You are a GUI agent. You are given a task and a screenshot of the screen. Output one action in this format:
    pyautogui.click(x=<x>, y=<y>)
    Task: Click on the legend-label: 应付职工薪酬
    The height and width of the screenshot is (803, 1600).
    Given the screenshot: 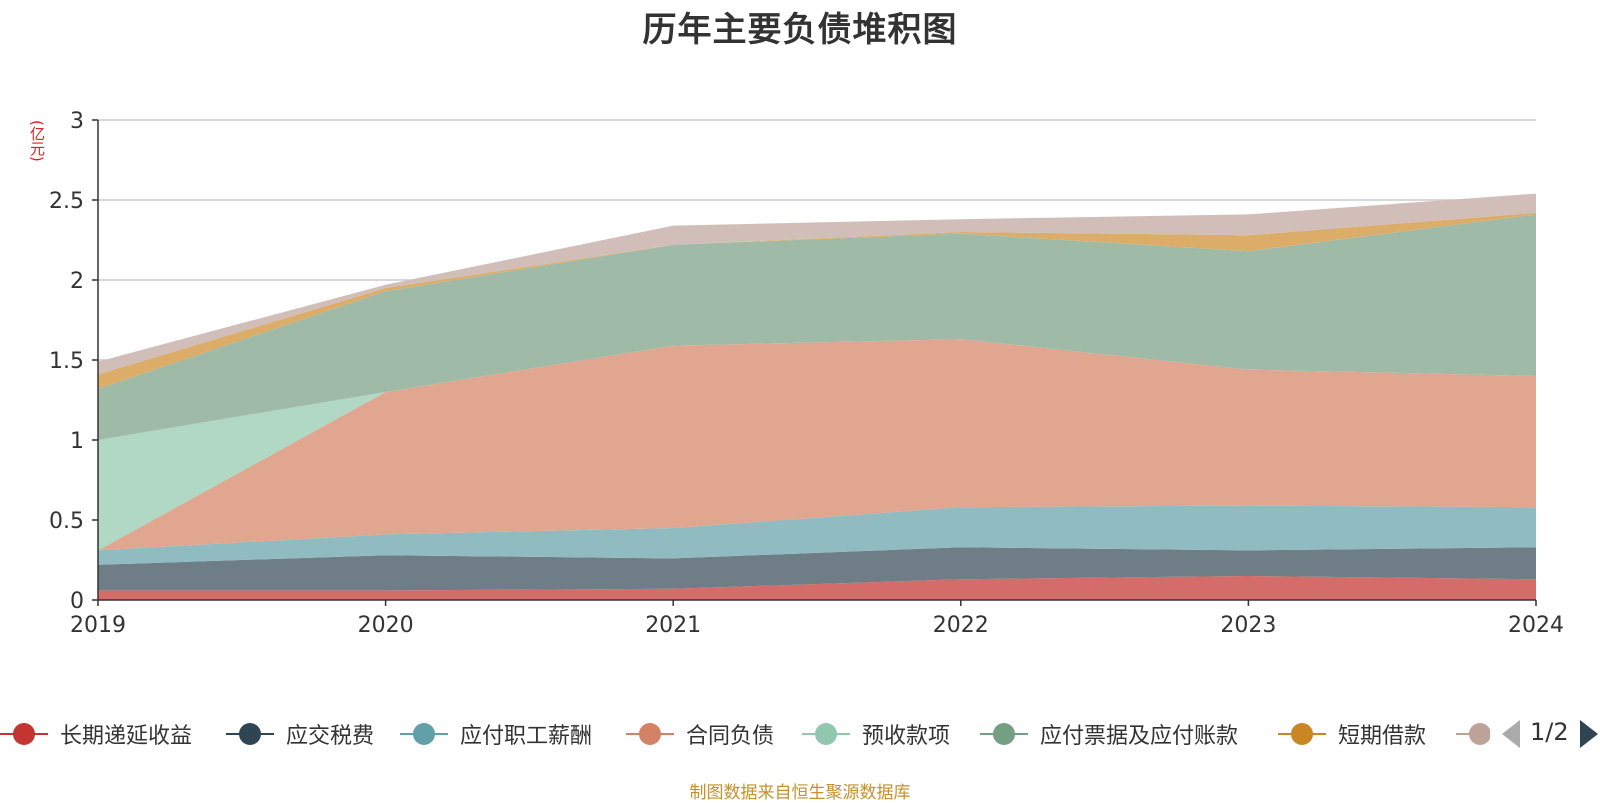 What is the action you would take?
    pyautogui.click(x=526, y=736)
    